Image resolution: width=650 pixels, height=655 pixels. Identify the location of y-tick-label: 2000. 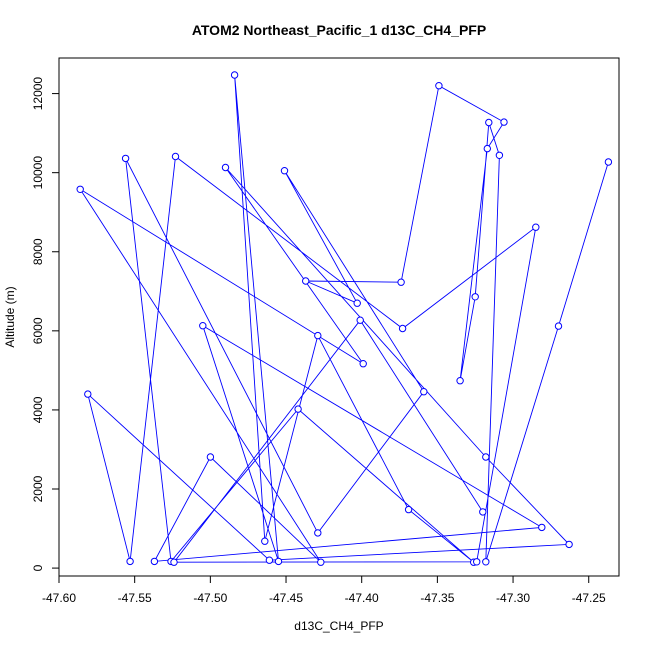
(38, 488).